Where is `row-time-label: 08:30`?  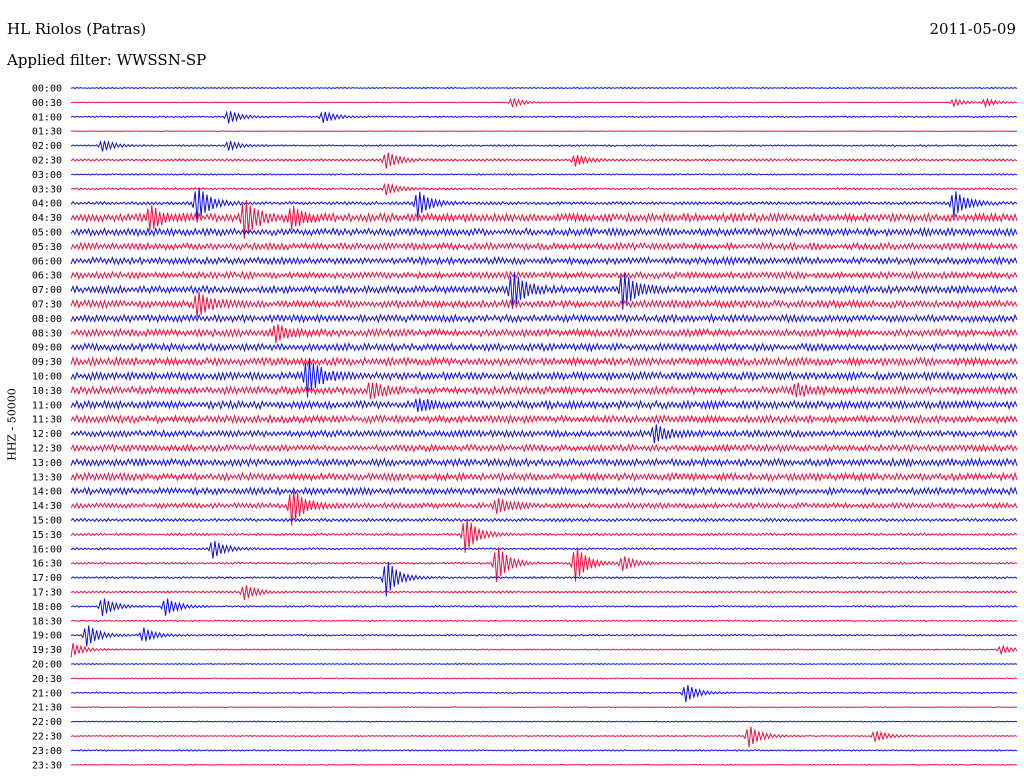
row-time-label: 08:30 is located at coordinates (47, 333).